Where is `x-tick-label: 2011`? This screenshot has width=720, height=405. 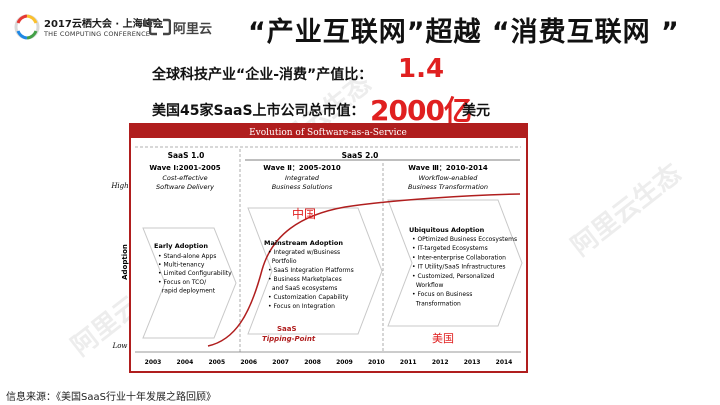 x-tick-label: 2011 is located at coordinates (408, 362).